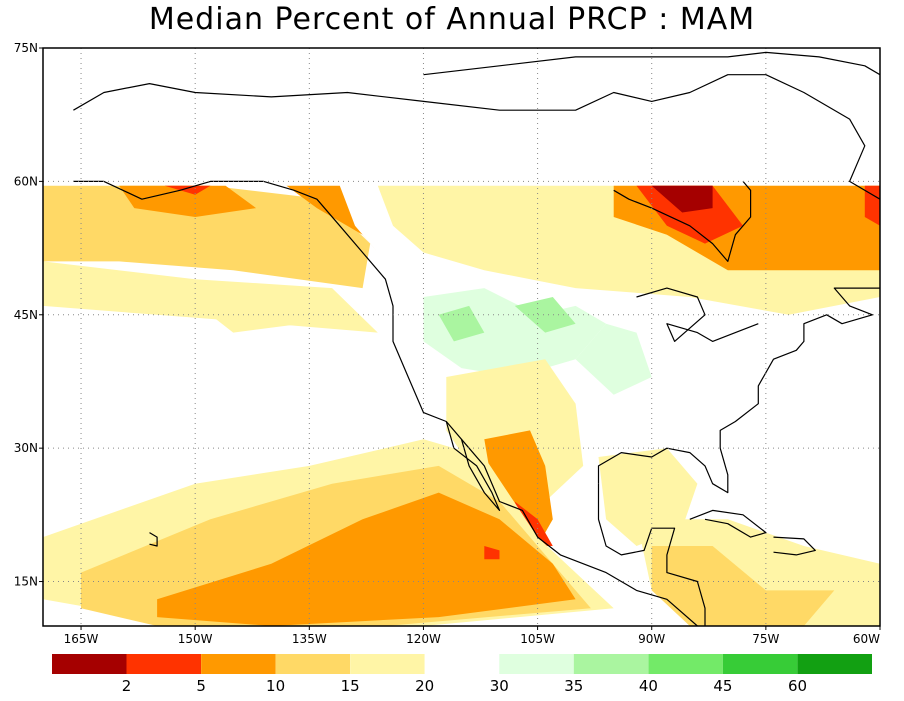  I want to click on coastline-cuba, so click(728, 523).